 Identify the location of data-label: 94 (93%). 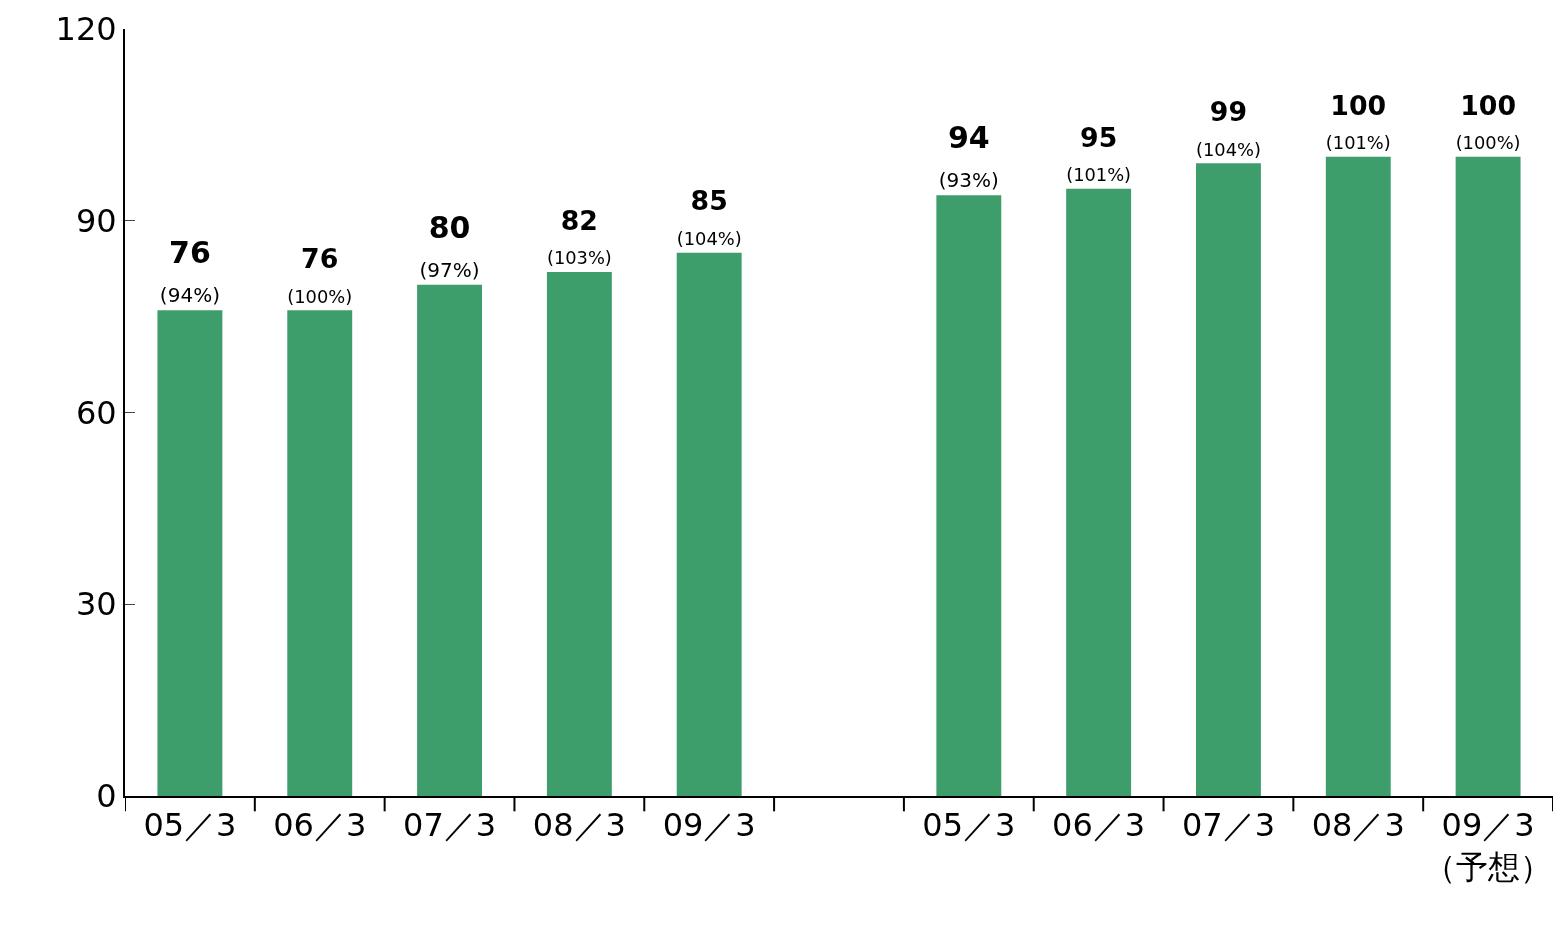
(968, 156).